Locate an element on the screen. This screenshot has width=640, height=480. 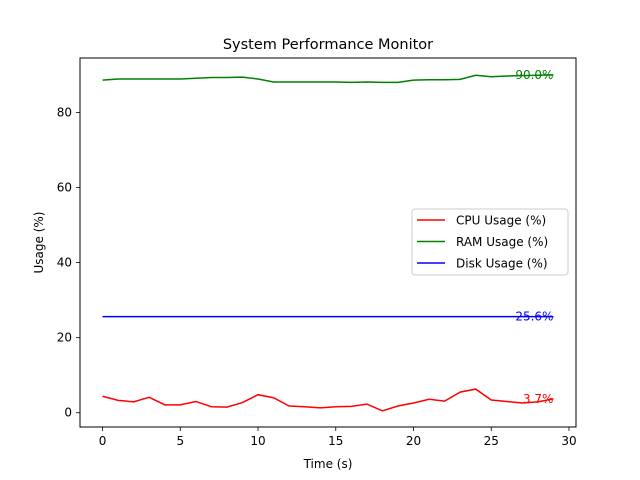
y-tick-label: 20 is located at coordinates (64, 338).